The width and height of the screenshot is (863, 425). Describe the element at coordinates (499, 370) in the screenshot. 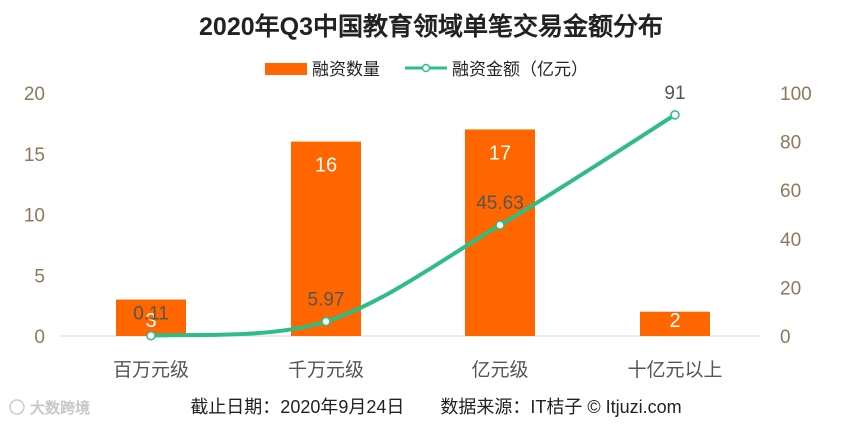

I see `category-label: 亿元级` at that location.